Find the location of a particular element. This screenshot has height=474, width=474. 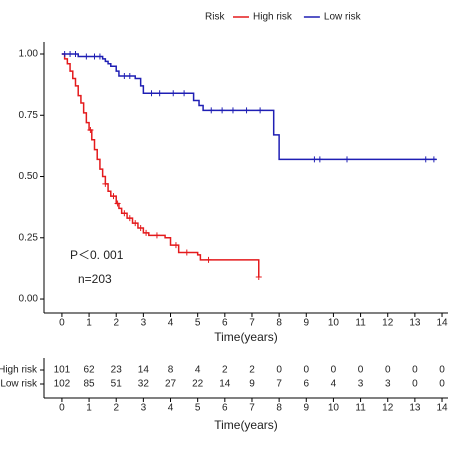

at-risk-count: 27 is located at coordinates (171, 384).